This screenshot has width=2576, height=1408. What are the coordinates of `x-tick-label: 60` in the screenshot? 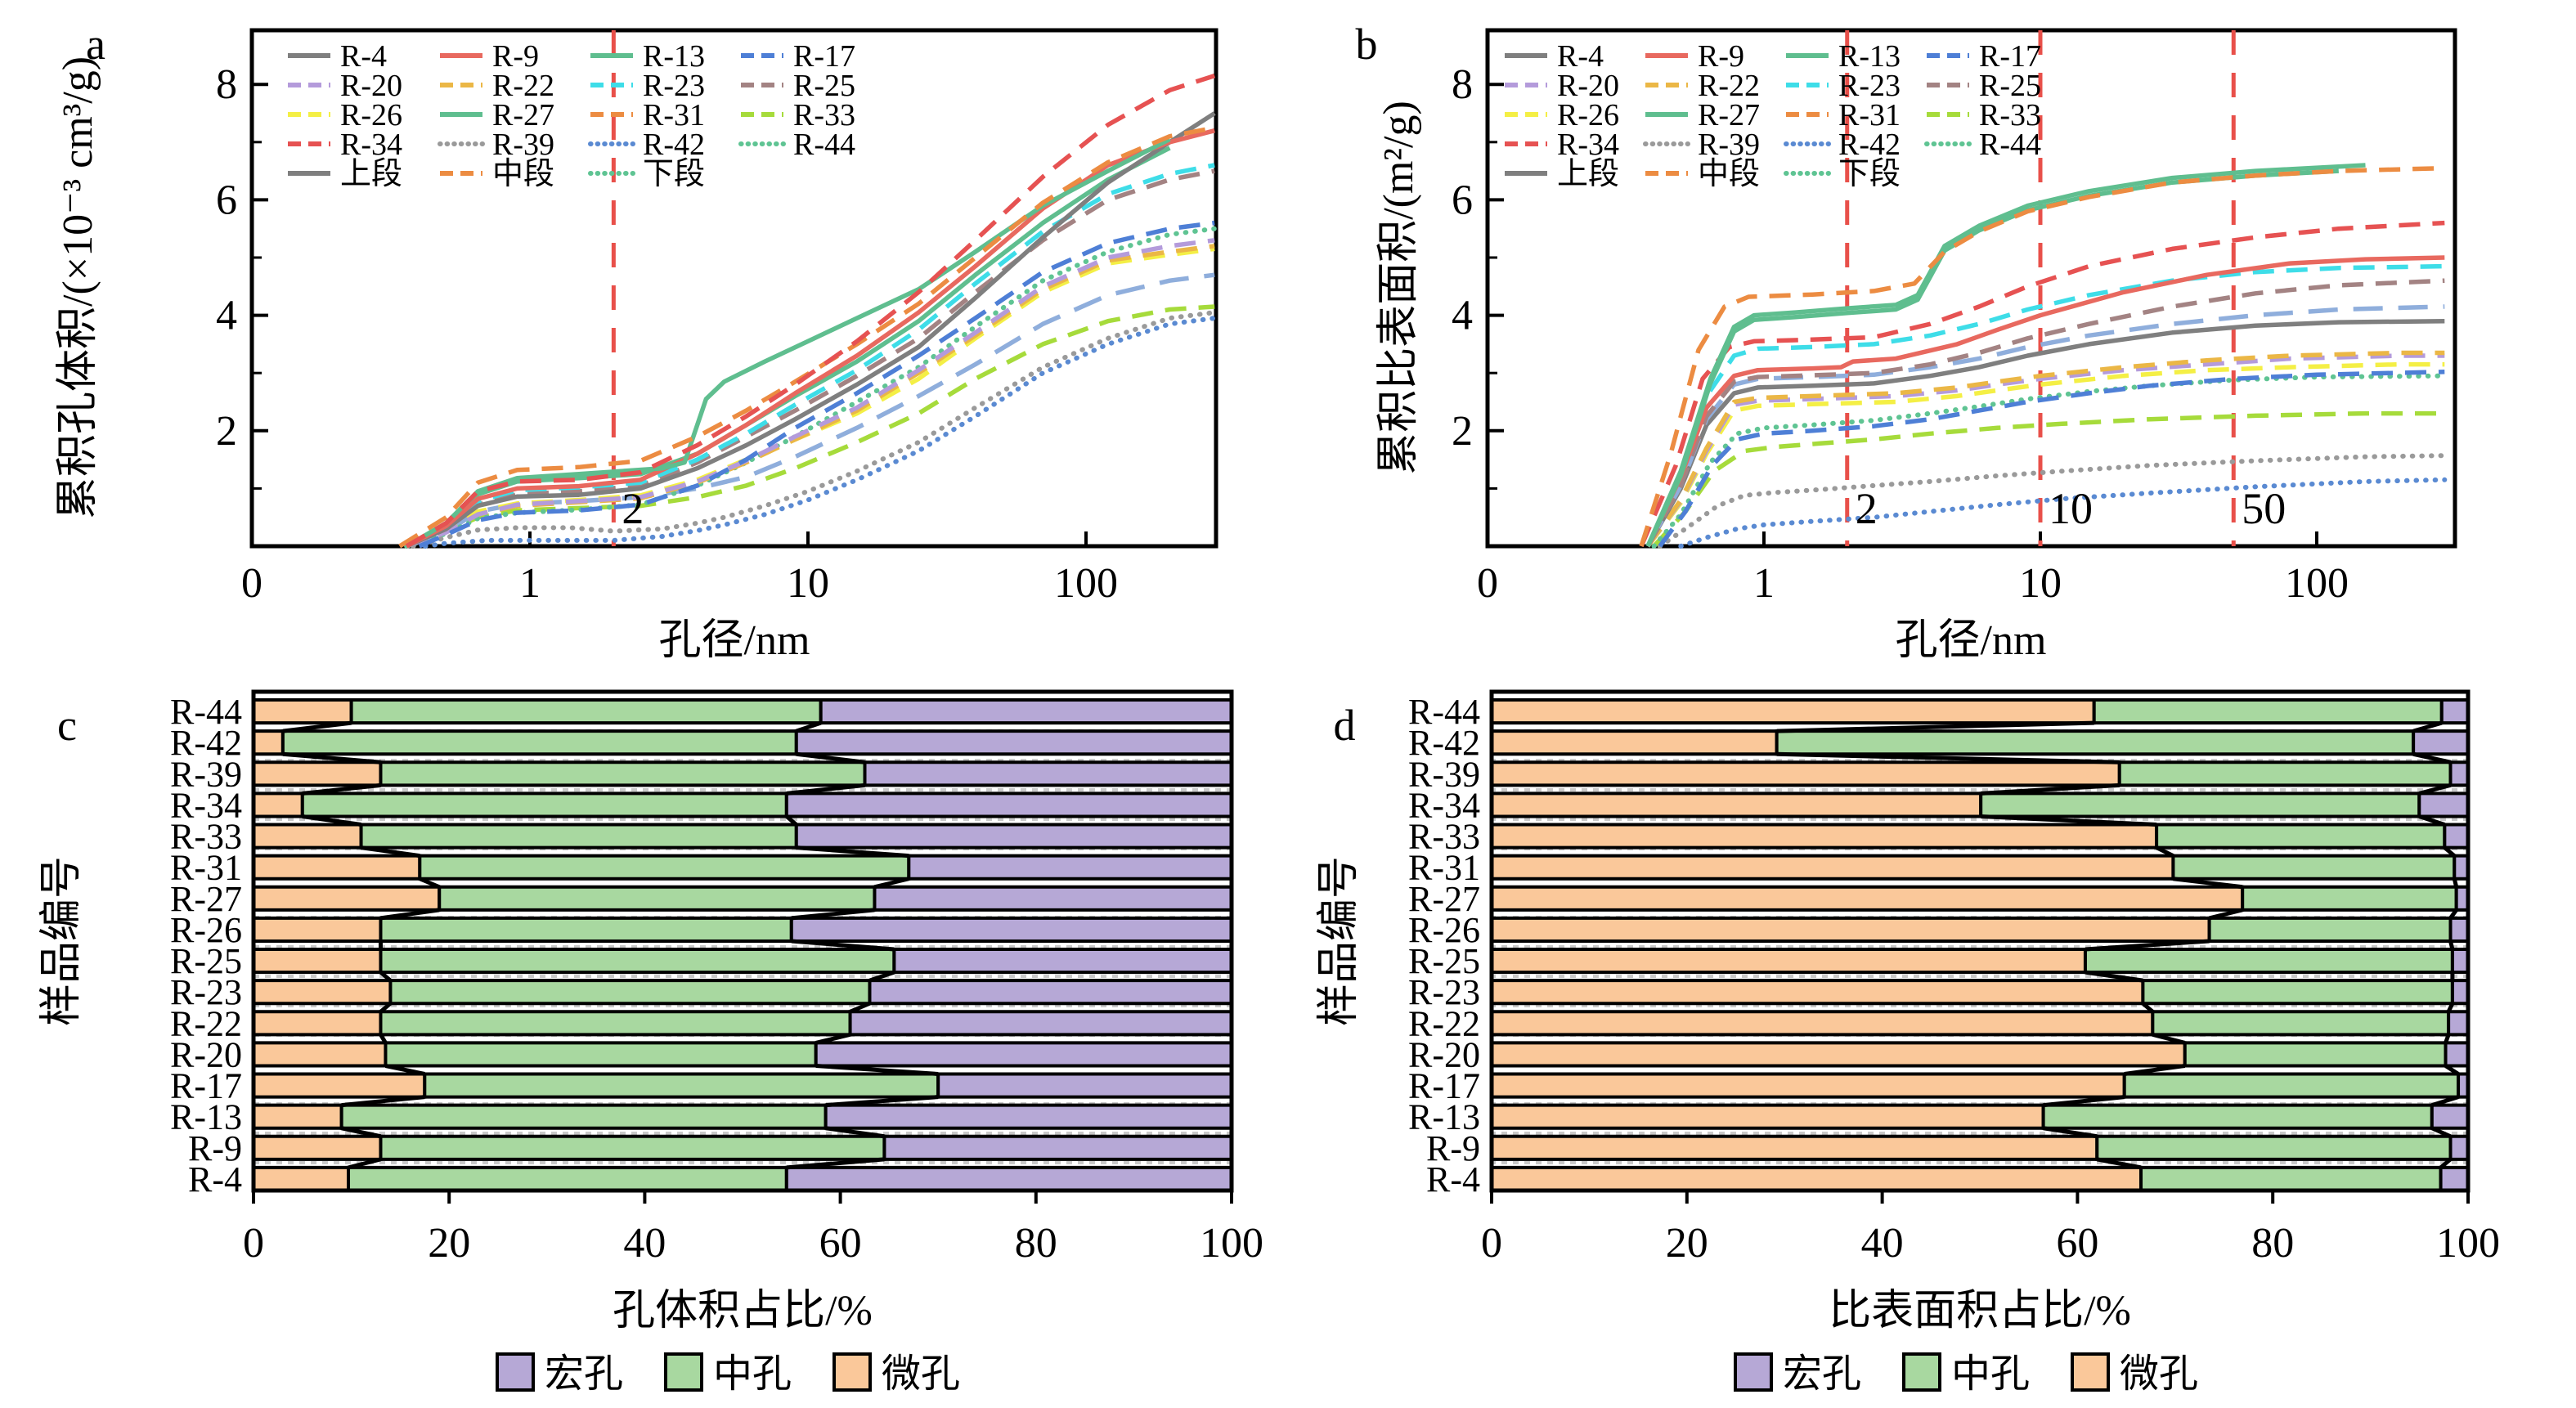 It's located at (840, 1243).